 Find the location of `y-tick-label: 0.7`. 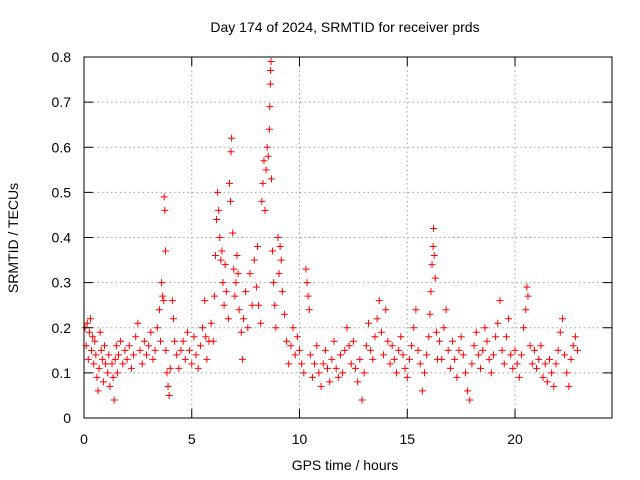

y-tick-label: 0.7 is located at coordinates (62, 102).